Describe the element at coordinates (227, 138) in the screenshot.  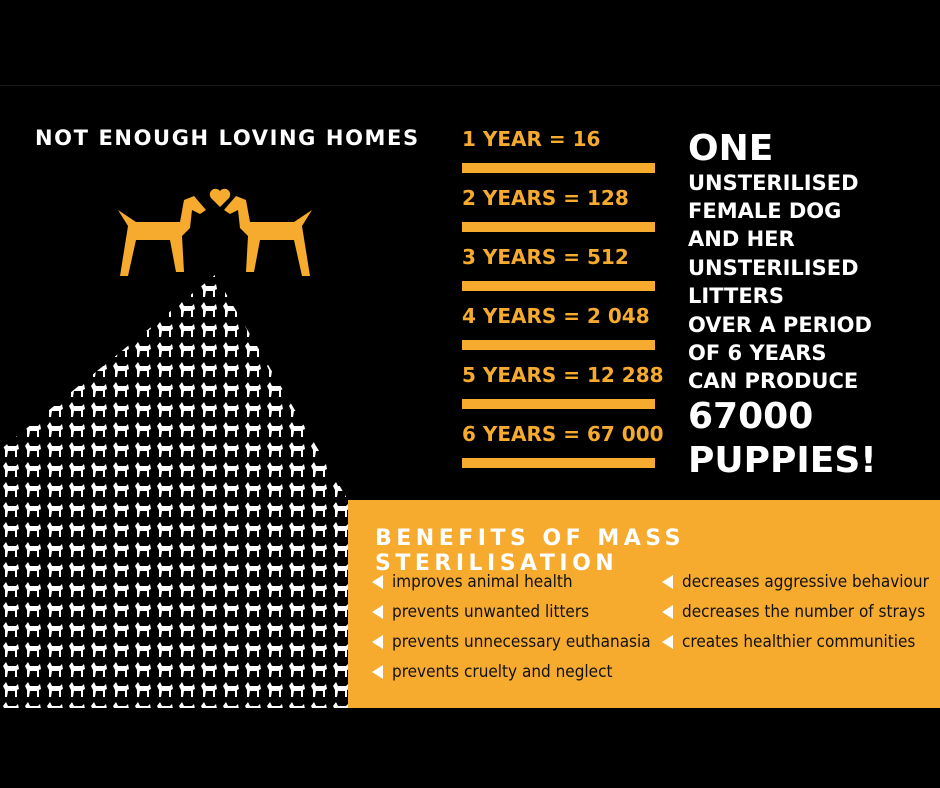
I see `title: NOT ENOUGH LOVING HOMES` at that location.